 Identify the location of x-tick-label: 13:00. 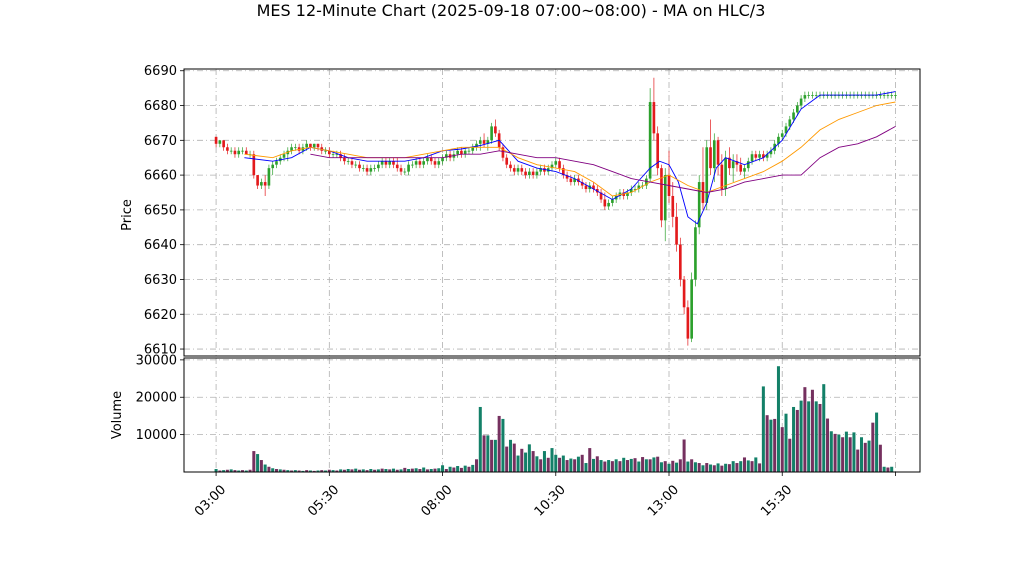
(663, 500).